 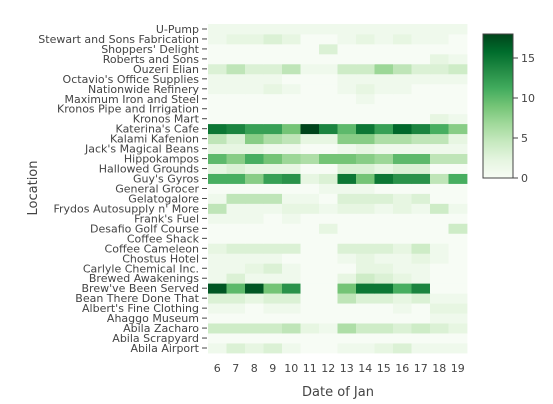 What do you see at coordinates (291, 368) in the screenshot?
I see `x-tick-label: 10` at bounding box center [291, 368].